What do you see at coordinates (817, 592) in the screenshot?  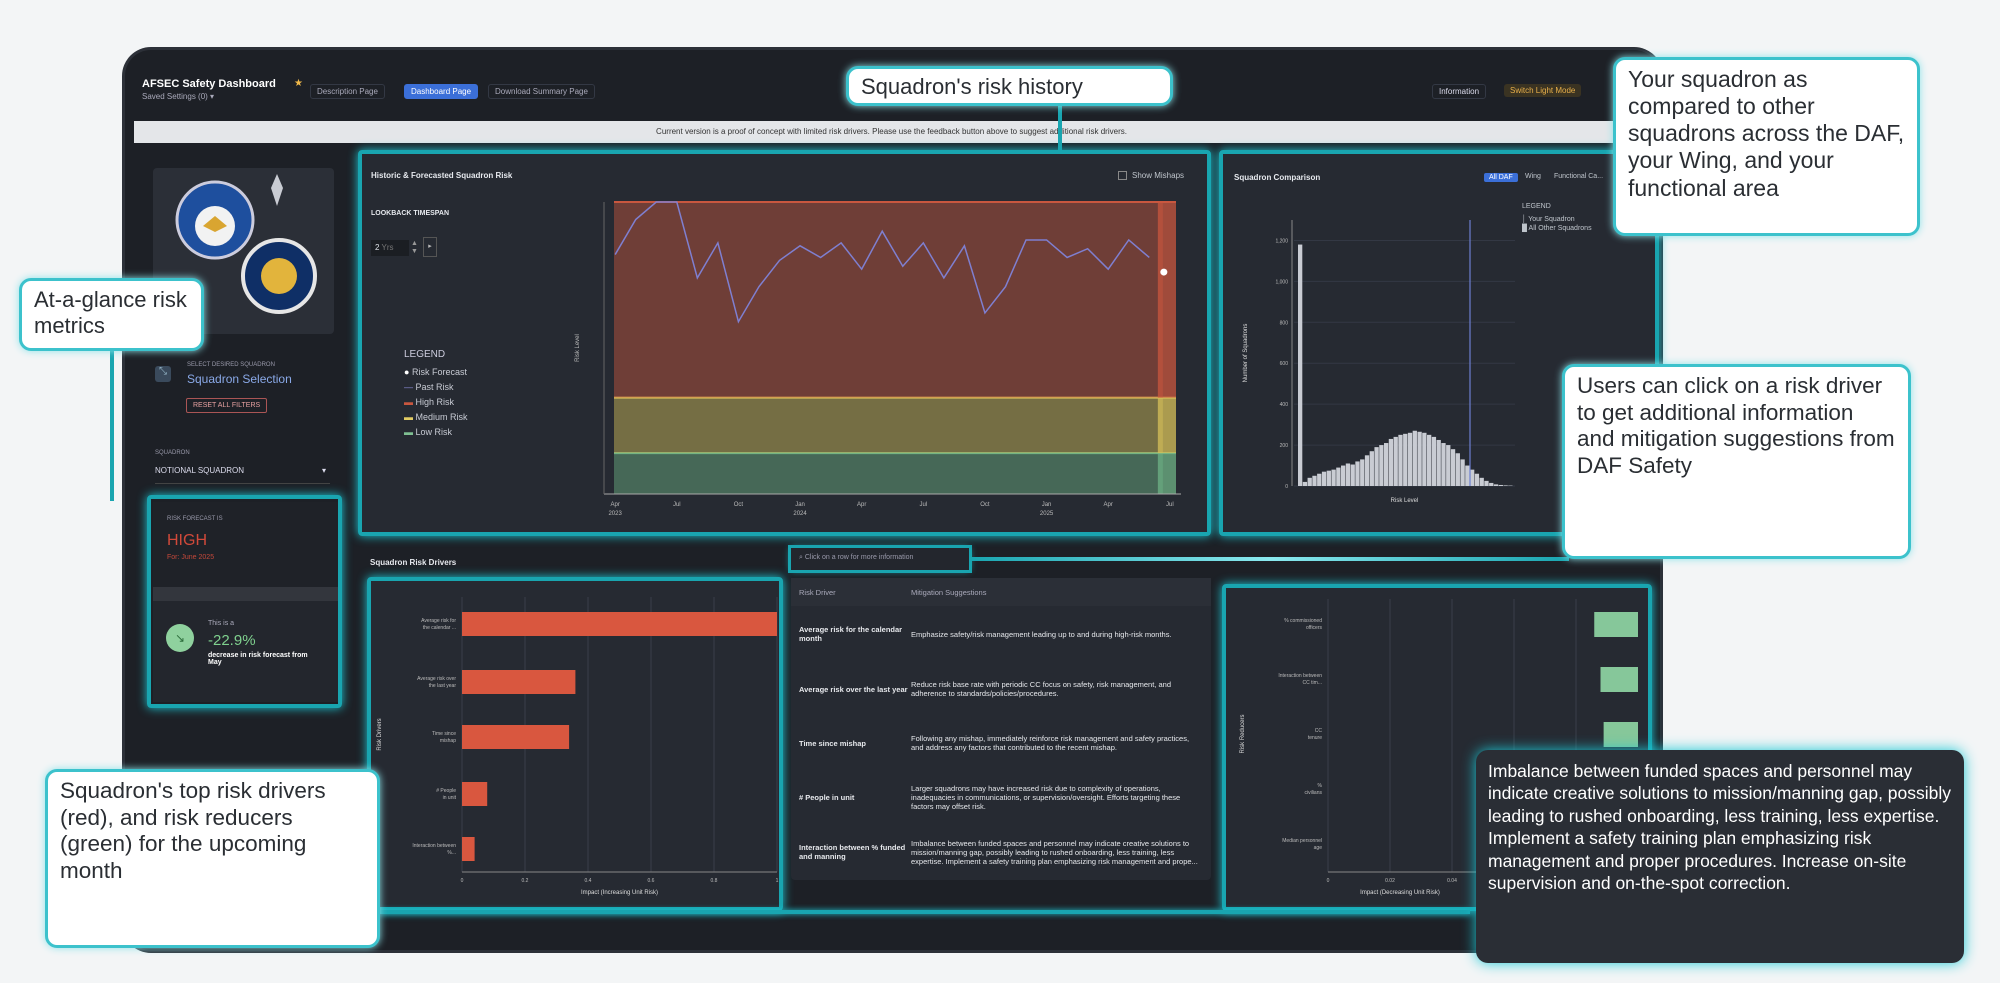 I see `header-risk-driver: Risk Driver` at bounding box center [817, 592].